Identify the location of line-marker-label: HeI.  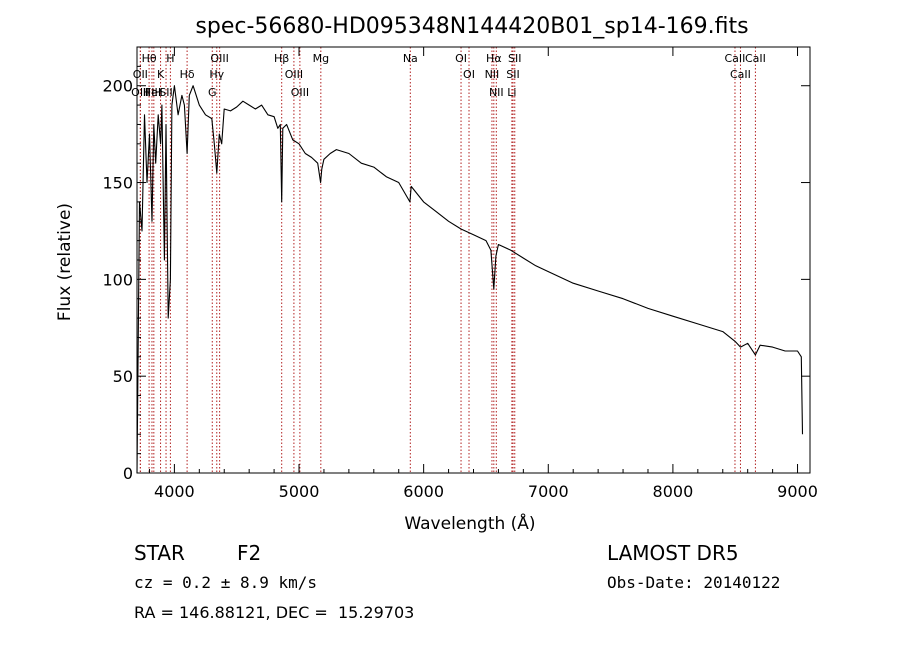
(152, 92).